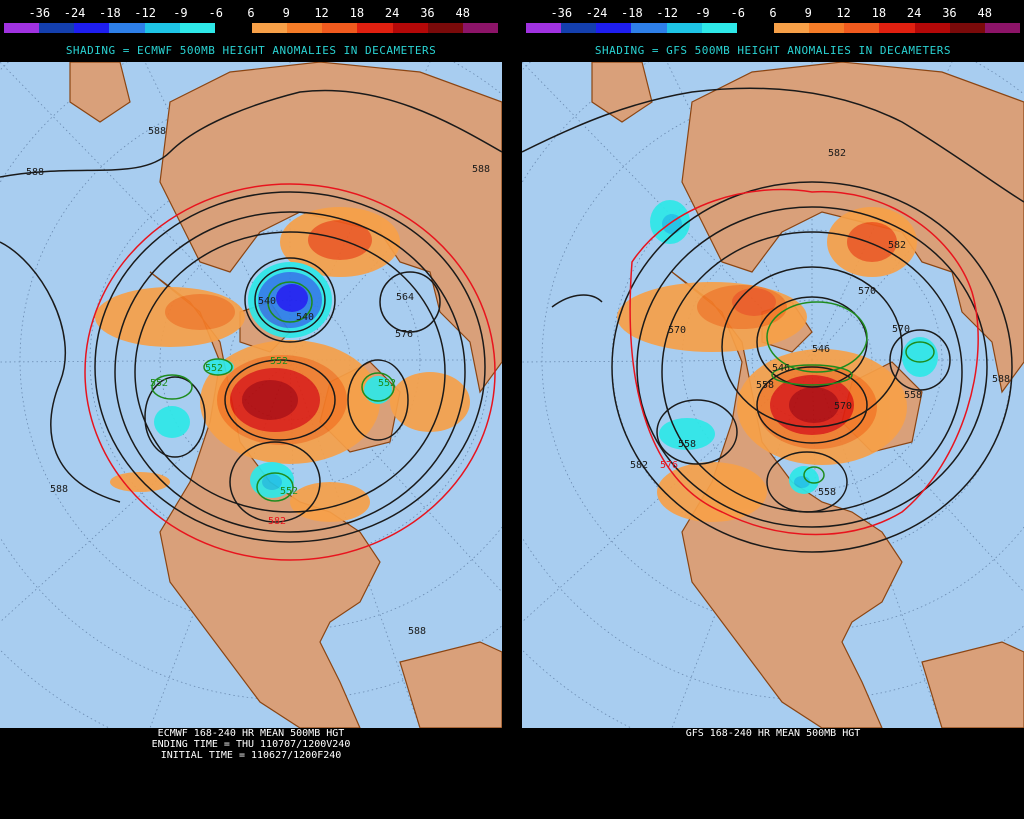 The image size is (1024, 819). I want to click on map-footer: GFS 168-240 HR MEAN 500MB HGT, so click(773, 733).